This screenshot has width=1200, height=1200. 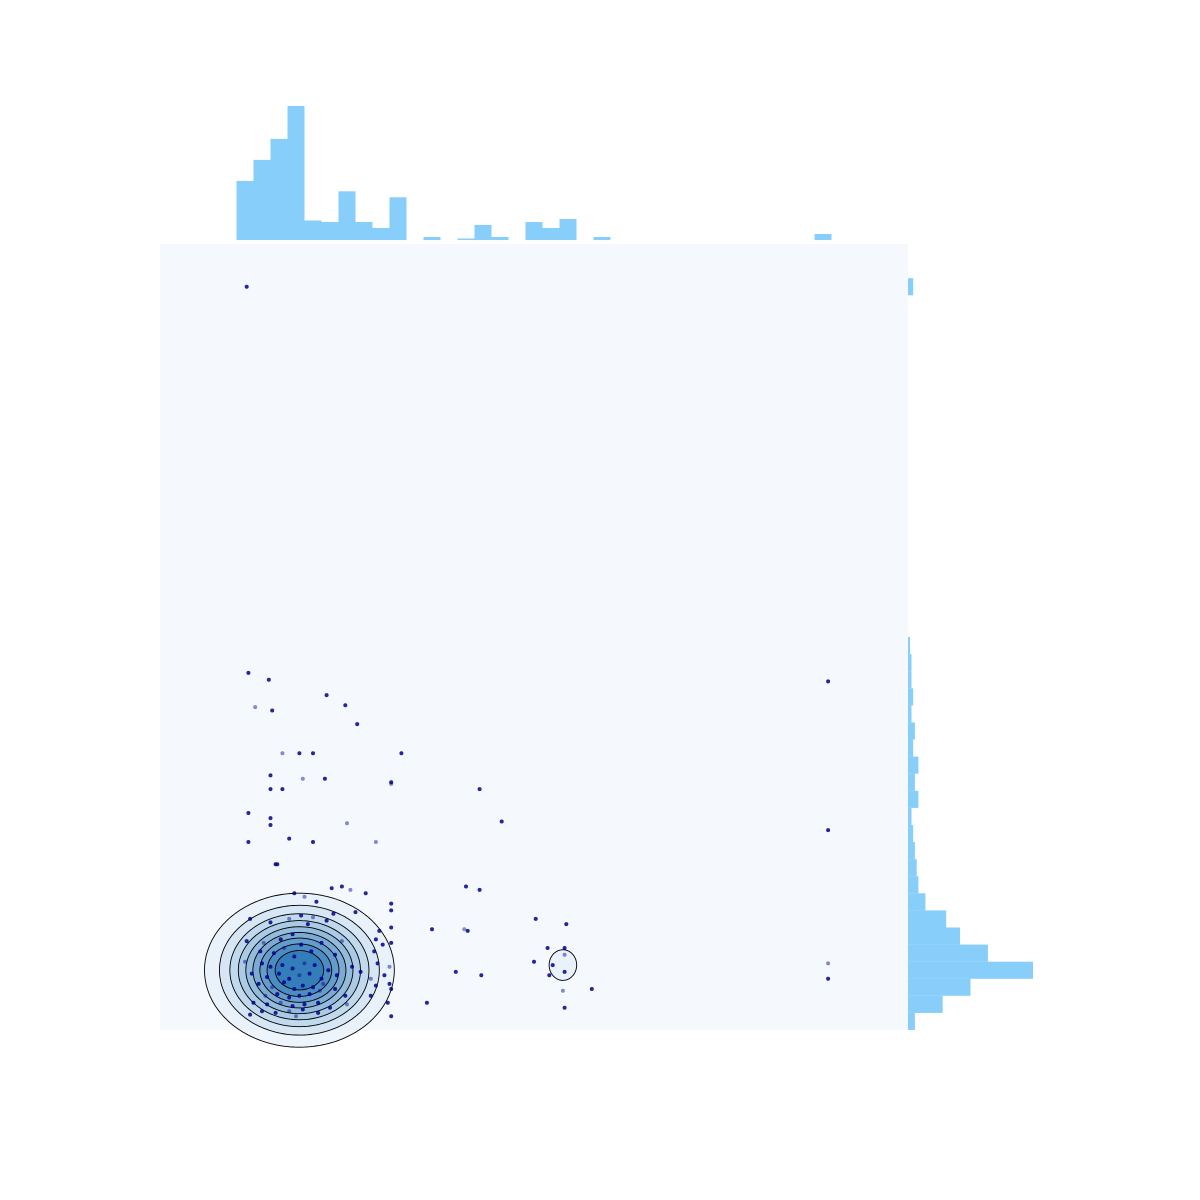 I want to click on y-marginal-histogram, so click(x=970, y=654).